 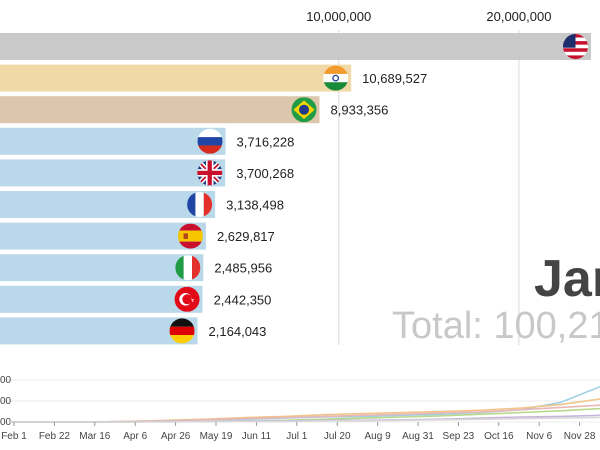 What do you see at coordinates (539, 436) in the screenshot?
I see `mini-x-tick-label: Nov 6` at bounding box center [539, 436].